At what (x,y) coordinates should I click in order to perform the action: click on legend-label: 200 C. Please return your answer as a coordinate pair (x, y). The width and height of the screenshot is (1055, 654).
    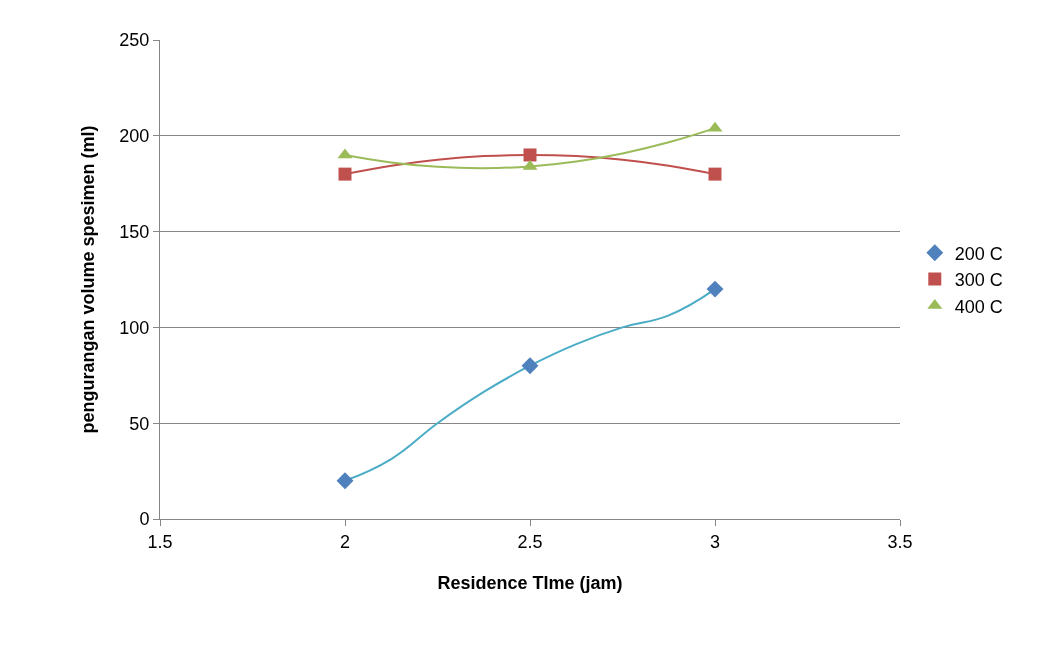
    Looking at the image, I should click on (978, 253).